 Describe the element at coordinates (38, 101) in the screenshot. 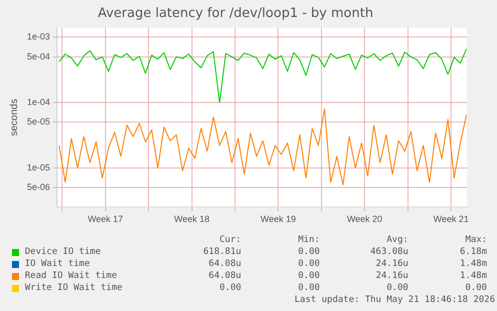

I see `y-tick-label: 1e-04` at that location.